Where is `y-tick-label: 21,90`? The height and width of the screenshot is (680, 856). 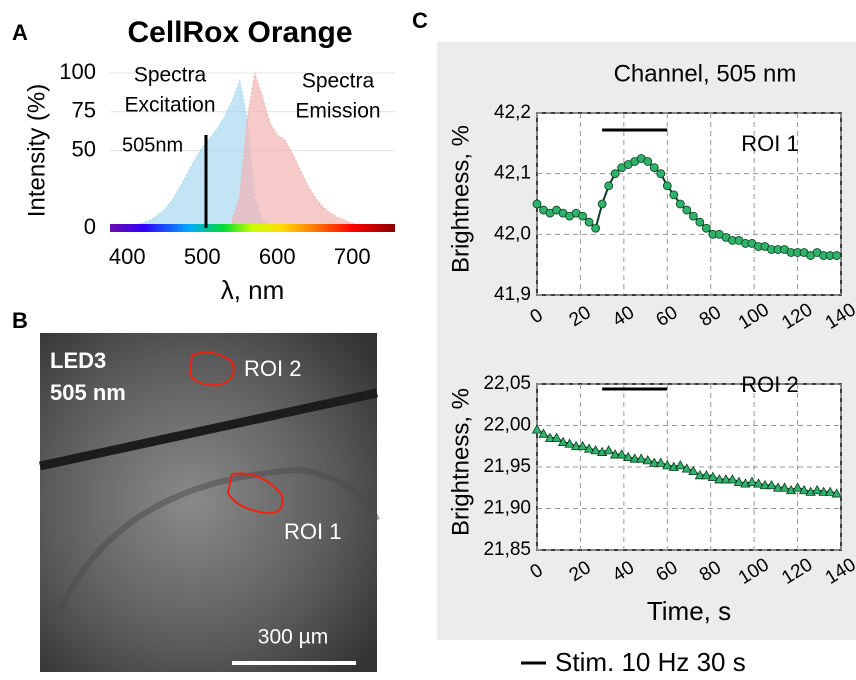
y-tick-label: 21,90 is located at coordinates (507, 508).